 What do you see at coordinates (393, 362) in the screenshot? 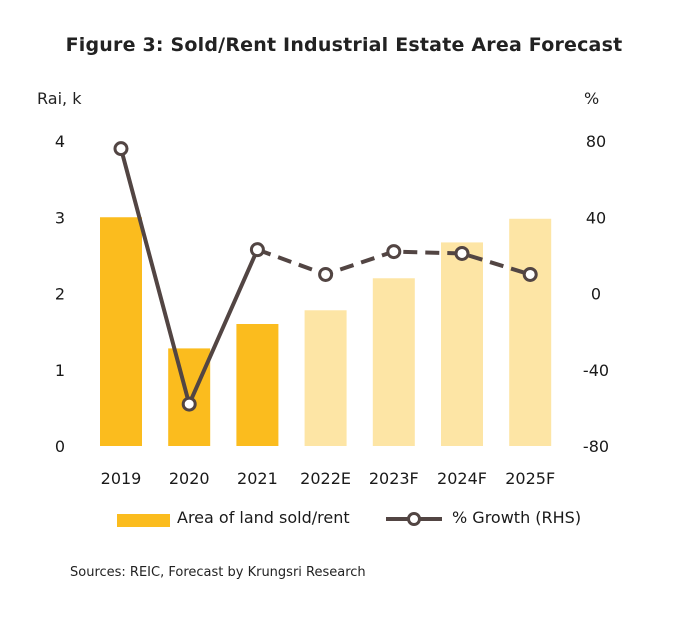
I see `bar-2023F` at bounding box center [393, 362].